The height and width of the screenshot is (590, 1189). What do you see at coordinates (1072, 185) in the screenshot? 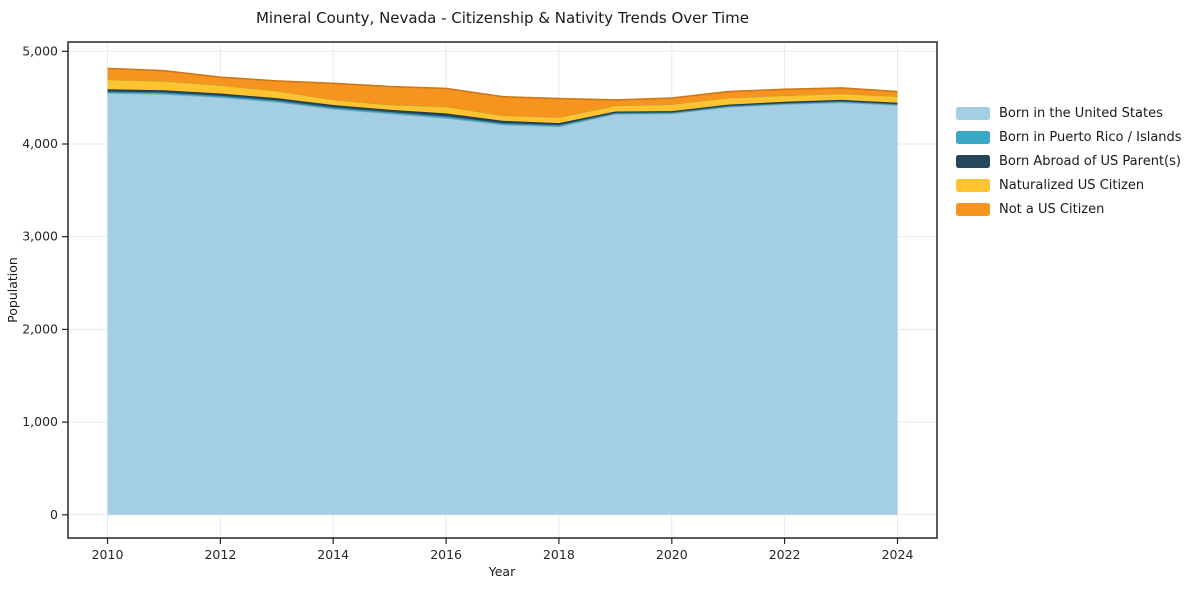
I see `legend-label: Naturalized US Citizen` at bounding box center [1072, 185].